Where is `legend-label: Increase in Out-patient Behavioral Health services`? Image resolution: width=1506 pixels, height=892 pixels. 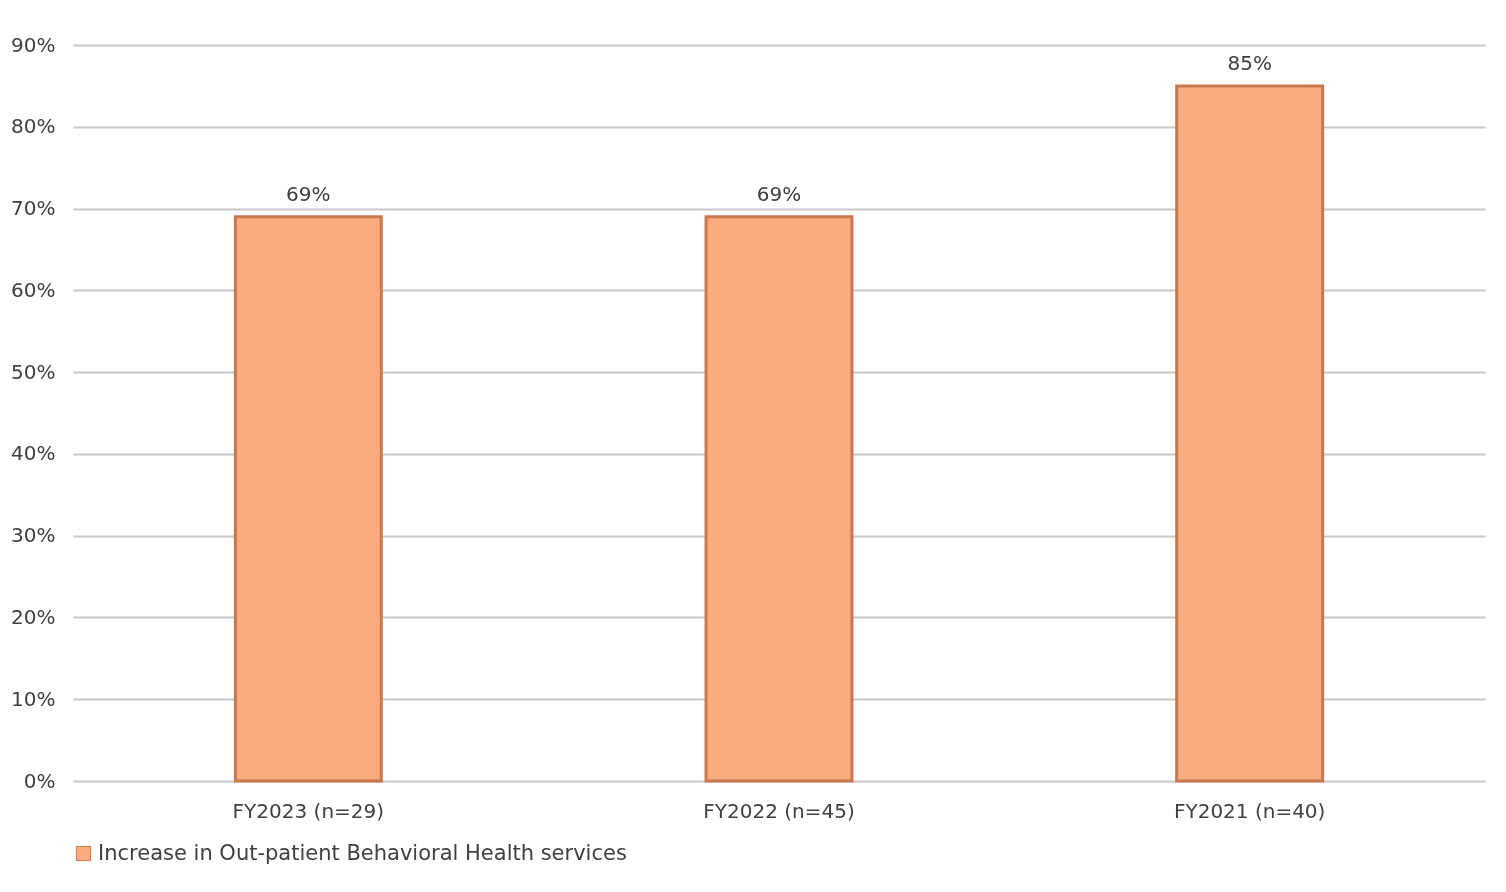
legend-label: Increase in Out-patient Behavioral Health services is located at coordinates (362, 852).